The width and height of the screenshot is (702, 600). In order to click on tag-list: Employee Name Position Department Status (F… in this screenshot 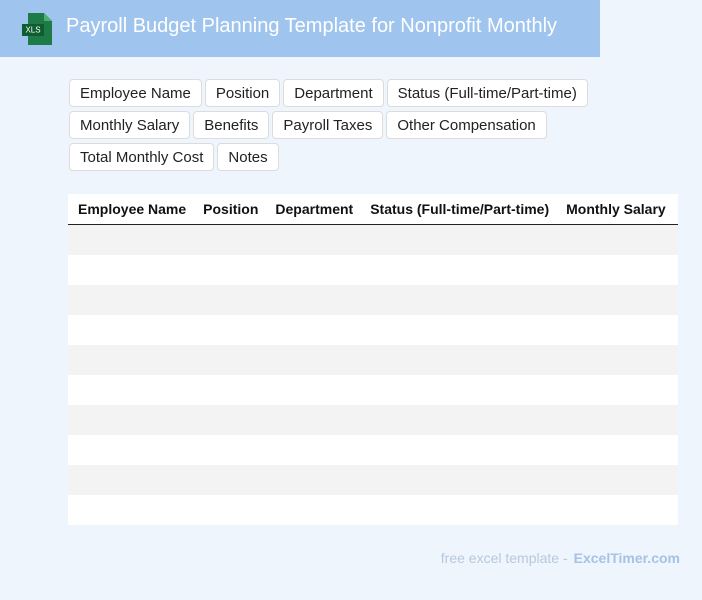, I will do `click(381, 125)`.